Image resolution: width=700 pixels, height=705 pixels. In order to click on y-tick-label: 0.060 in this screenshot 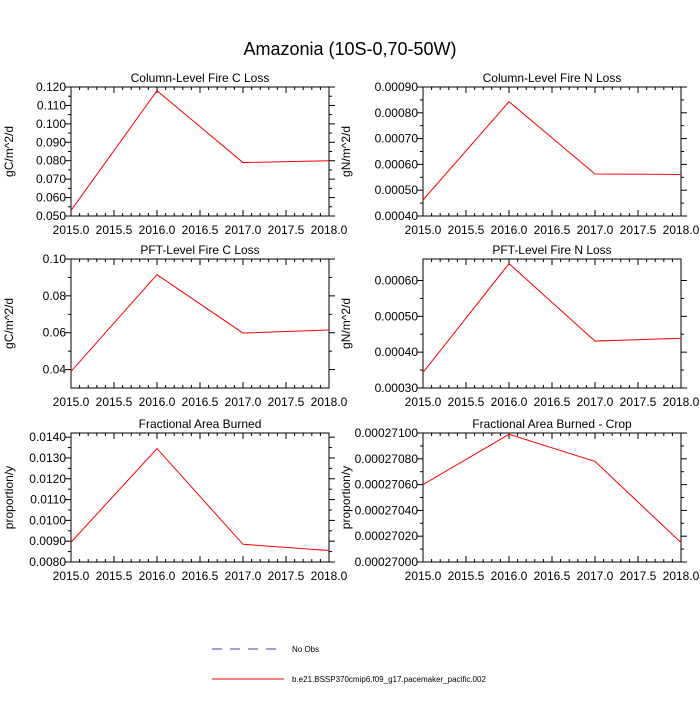, I will do `click(51, 198)`.